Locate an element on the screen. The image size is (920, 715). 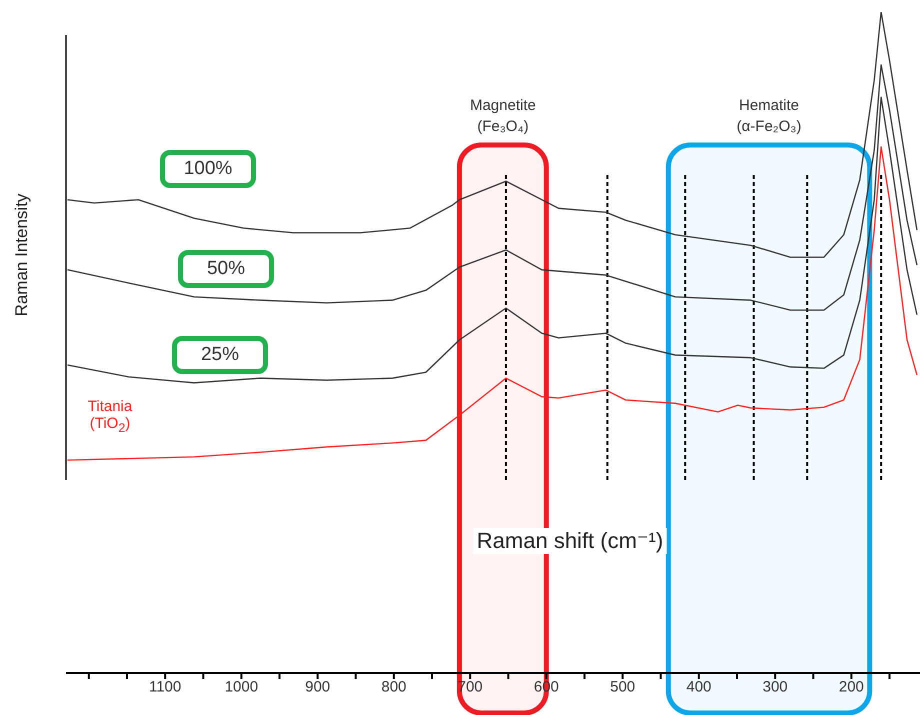
series-label: 25% is located at coordinates (220, 355).